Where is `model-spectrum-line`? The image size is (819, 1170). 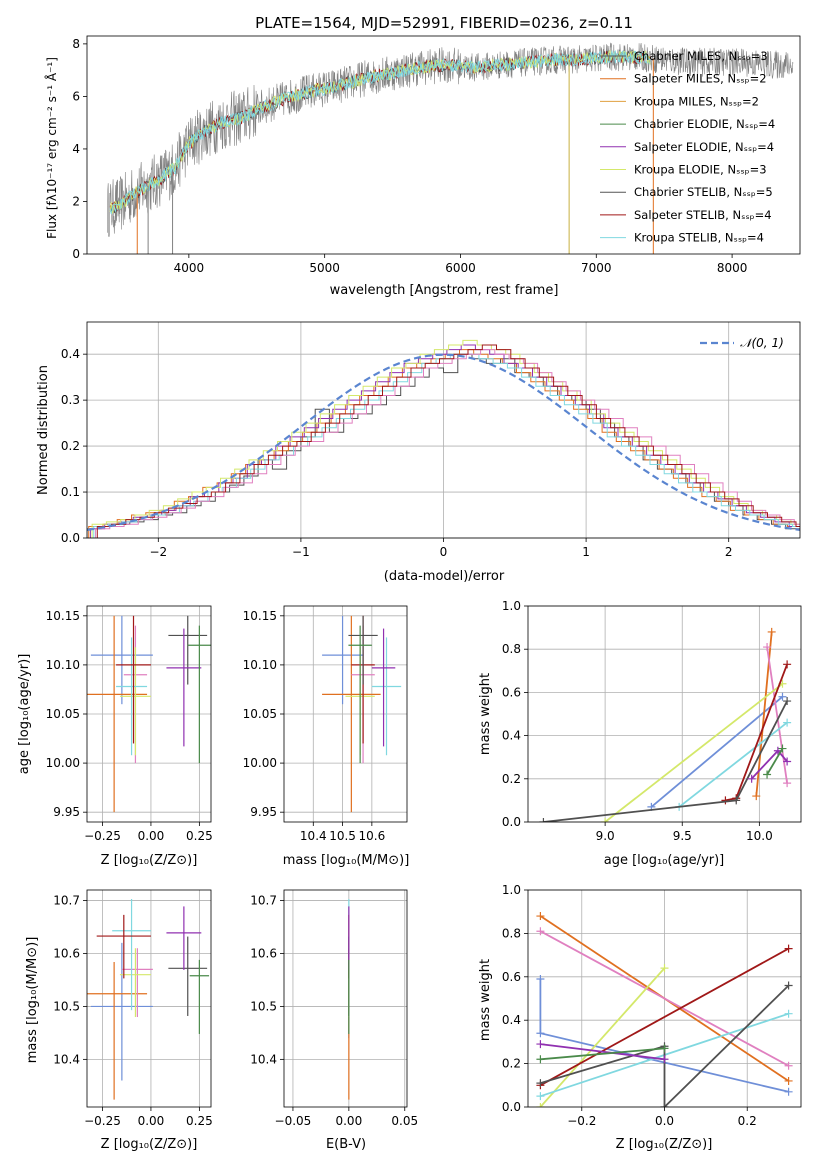 model-spectrum-line is located at coordinates (380, 132).